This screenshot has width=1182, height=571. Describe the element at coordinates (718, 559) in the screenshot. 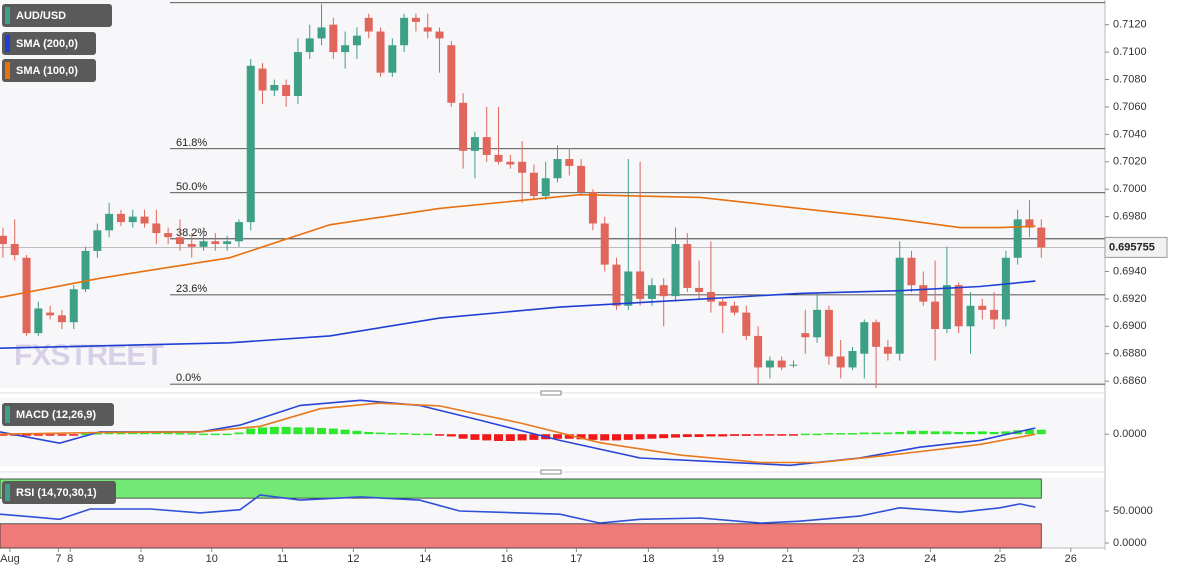

I see `x-tick-label: 19` at that location.